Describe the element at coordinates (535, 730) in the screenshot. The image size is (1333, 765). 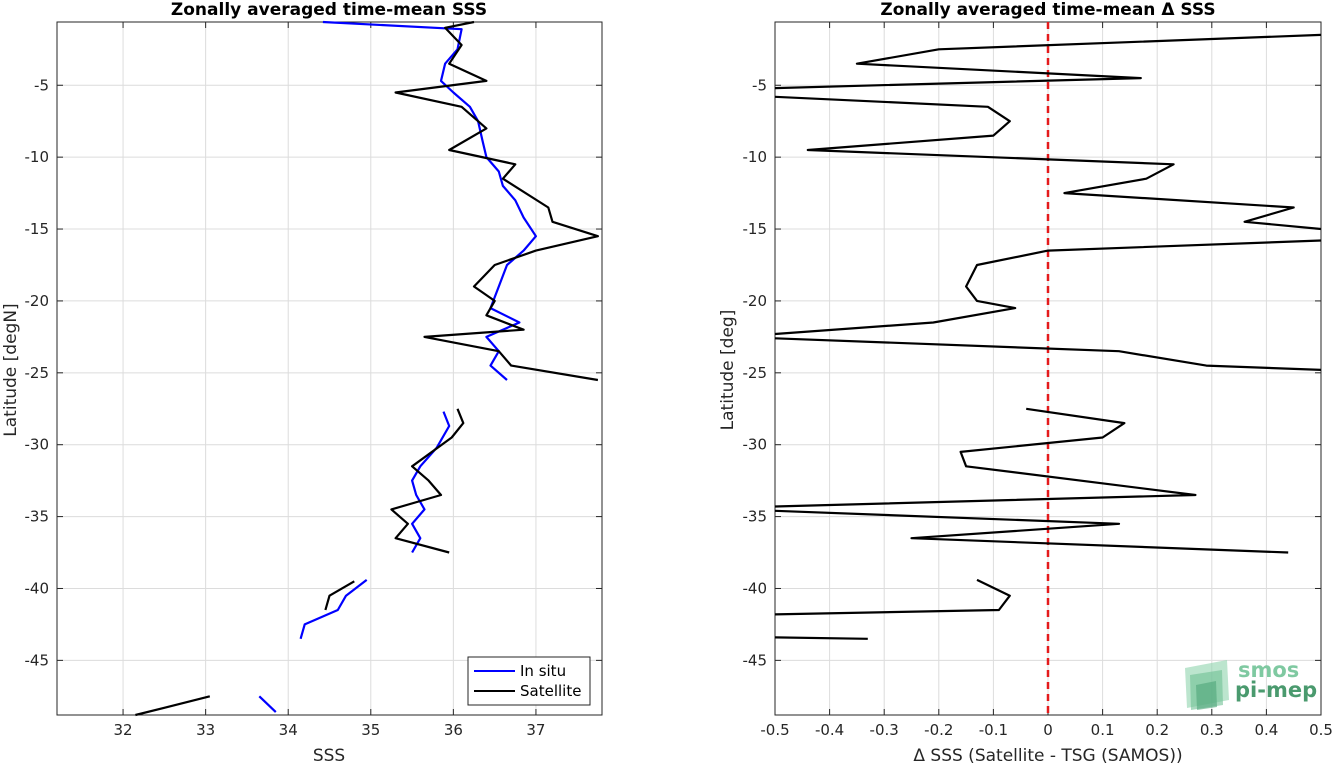
I see `left-x-tick-label: 37` at that location.